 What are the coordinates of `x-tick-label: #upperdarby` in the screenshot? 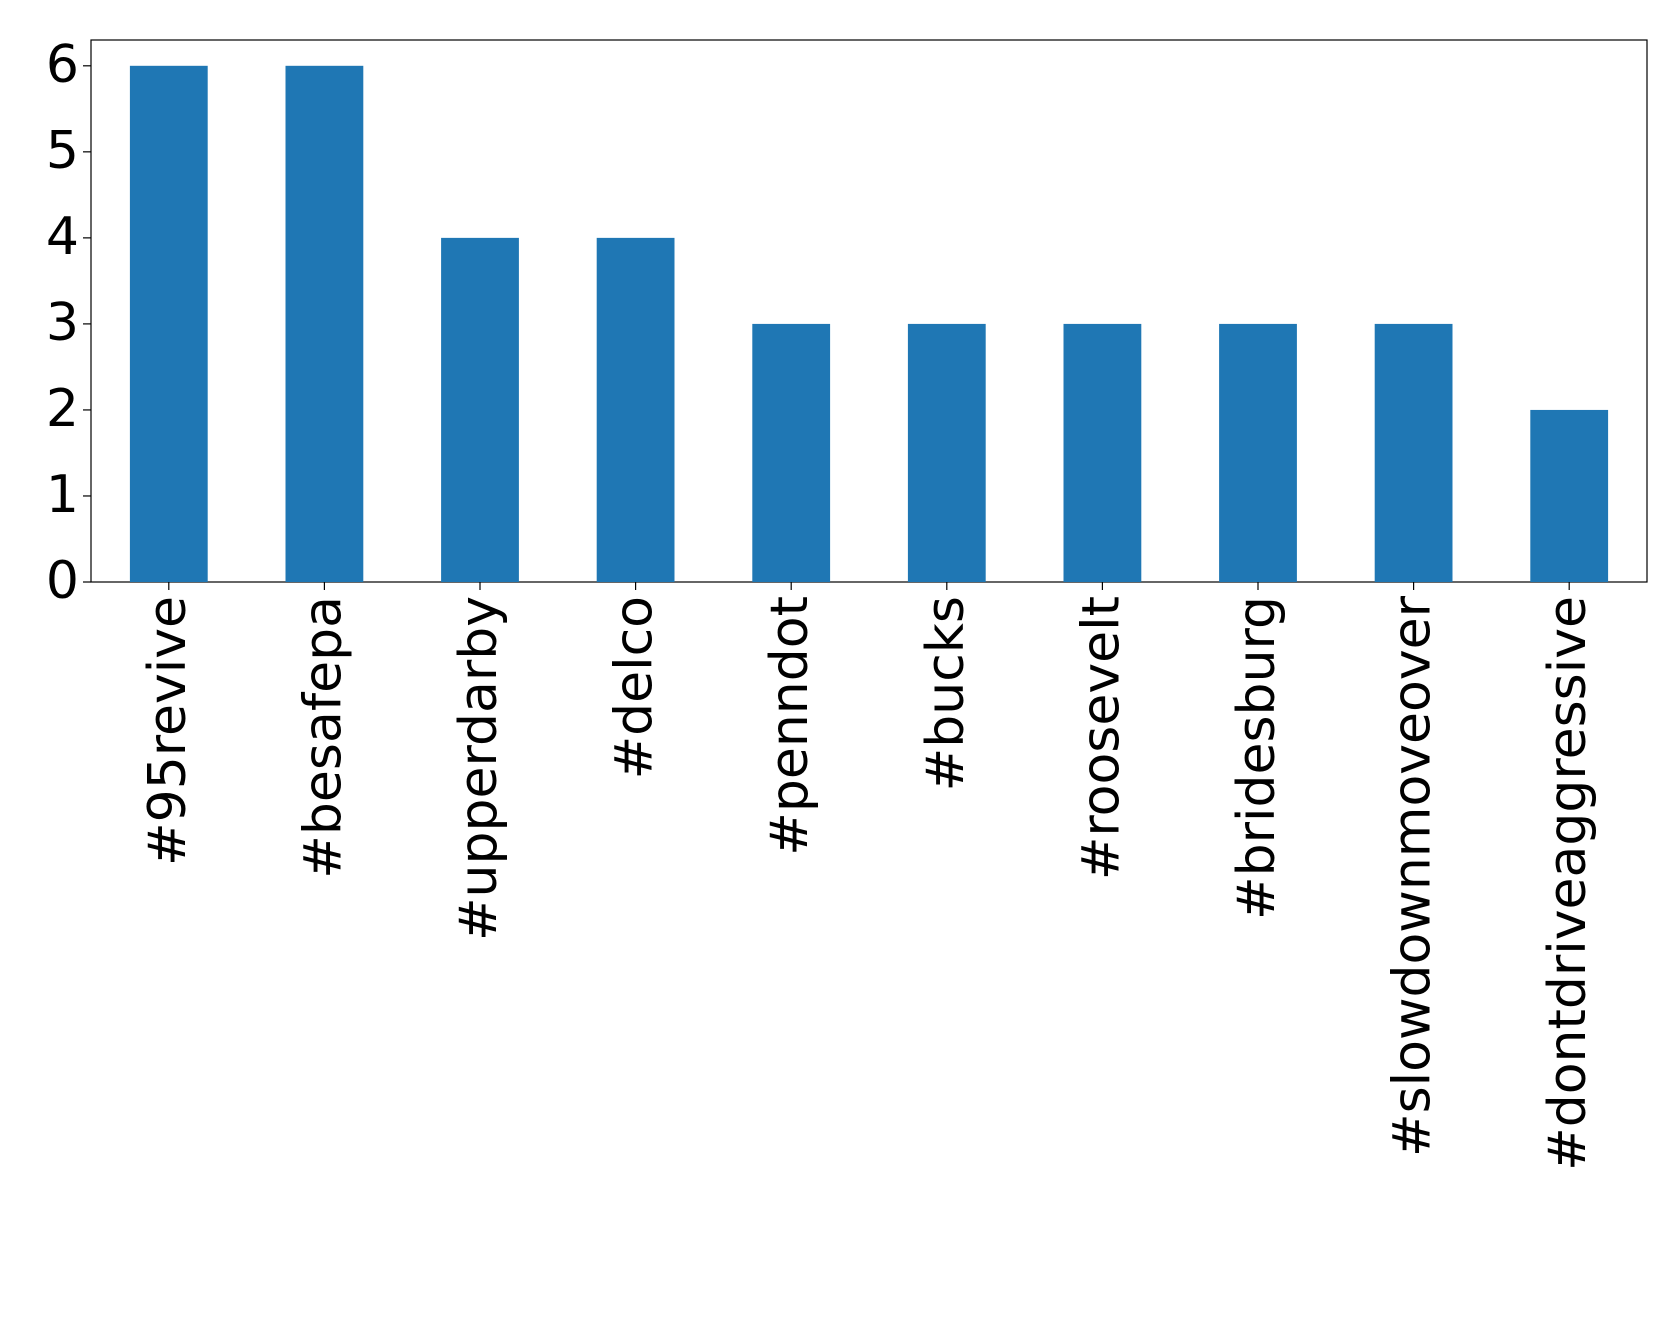 It's located at (479, 768).